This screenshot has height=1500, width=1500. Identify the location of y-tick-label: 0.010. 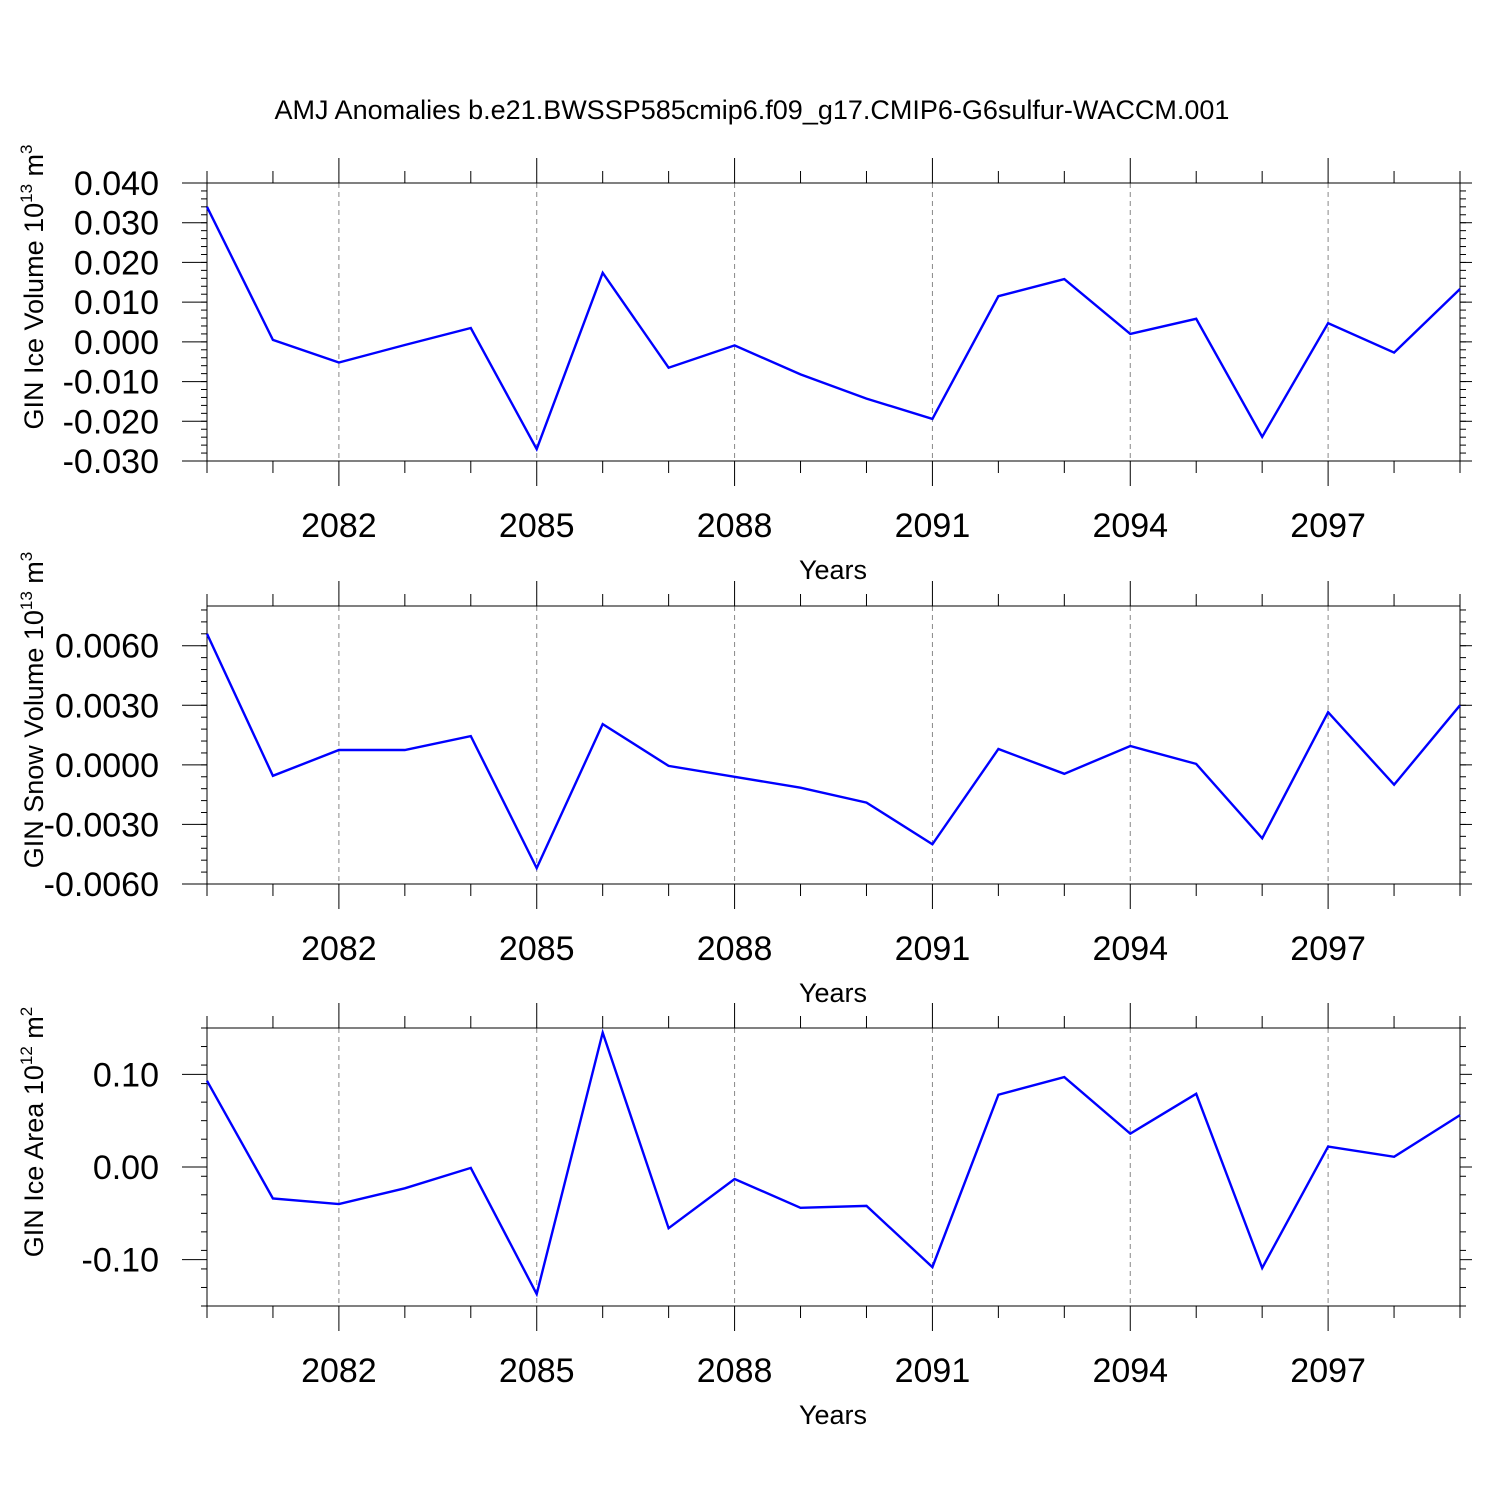
(116, 303).